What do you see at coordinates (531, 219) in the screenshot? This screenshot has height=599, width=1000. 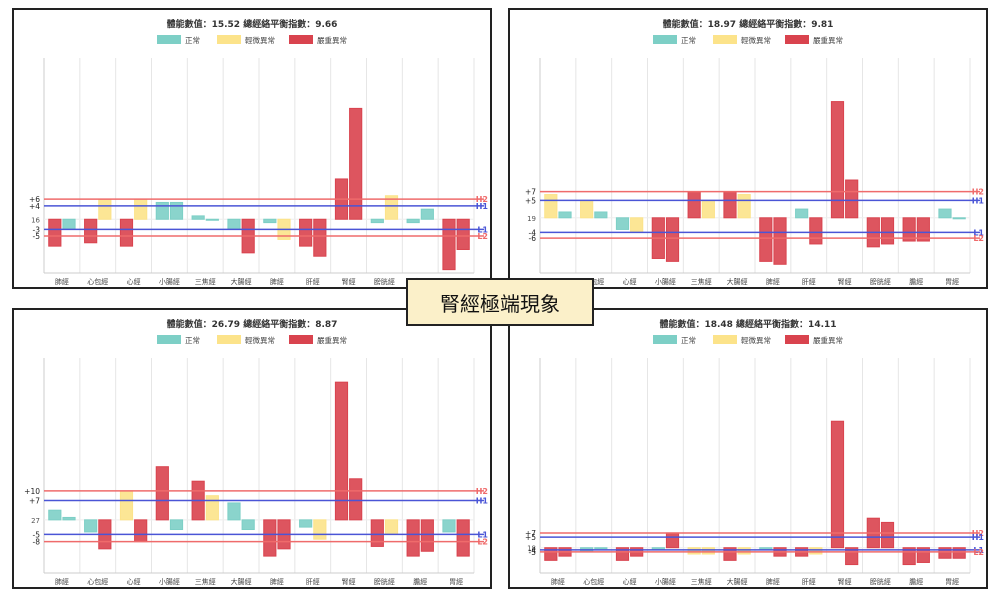 I see `baseline-label: 19` at bounding box center [531, 219].